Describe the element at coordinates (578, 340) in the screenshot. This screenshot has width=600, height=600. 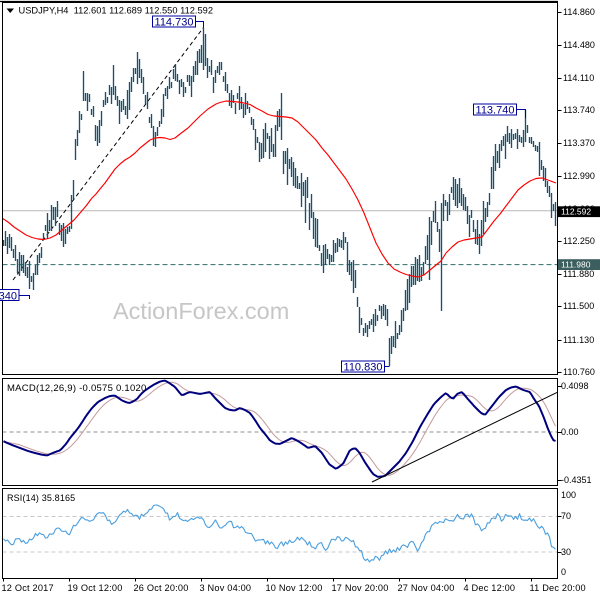
I see `svg-text: 111.130` at that location.